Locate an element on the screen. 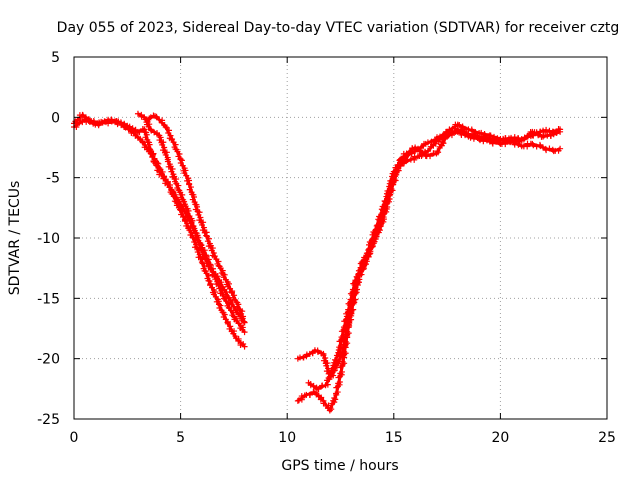  x-axis-label: GPS time / hours is located at coordinates (339, 466).